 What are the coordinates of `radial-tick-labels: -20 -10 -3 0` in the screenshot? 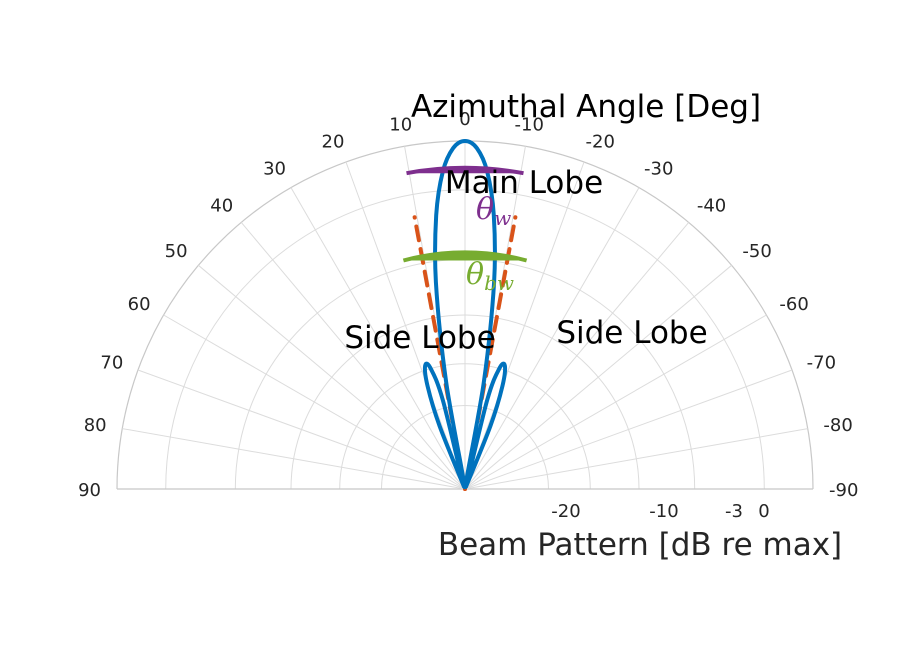 It's located at (660, 511).